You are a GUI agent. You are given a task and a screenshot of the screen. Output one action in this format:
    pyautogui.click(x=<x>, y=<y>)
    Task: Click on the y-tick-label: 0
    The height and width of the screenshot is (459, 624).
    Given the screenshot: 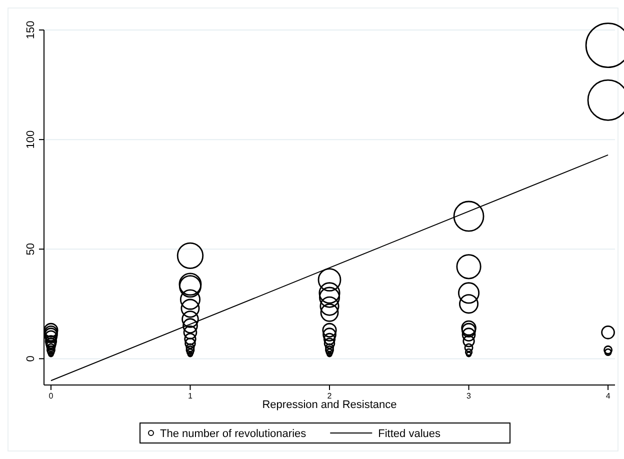 What is the action you would take?
    pyautogui.click(x=30, y=359)
    